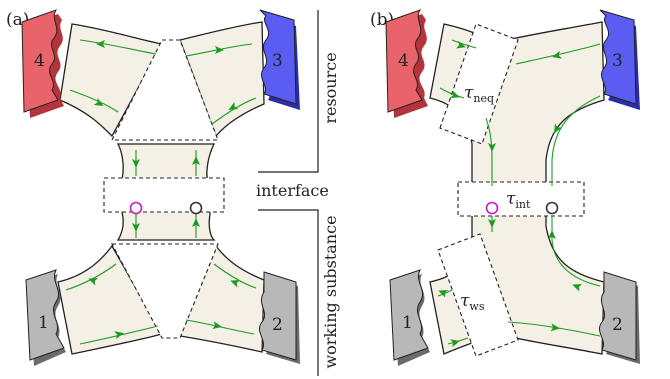 The height and width of the screenshot is (379, 670). I want to click on panel-a-arrow-1-top, so click(93, 281).